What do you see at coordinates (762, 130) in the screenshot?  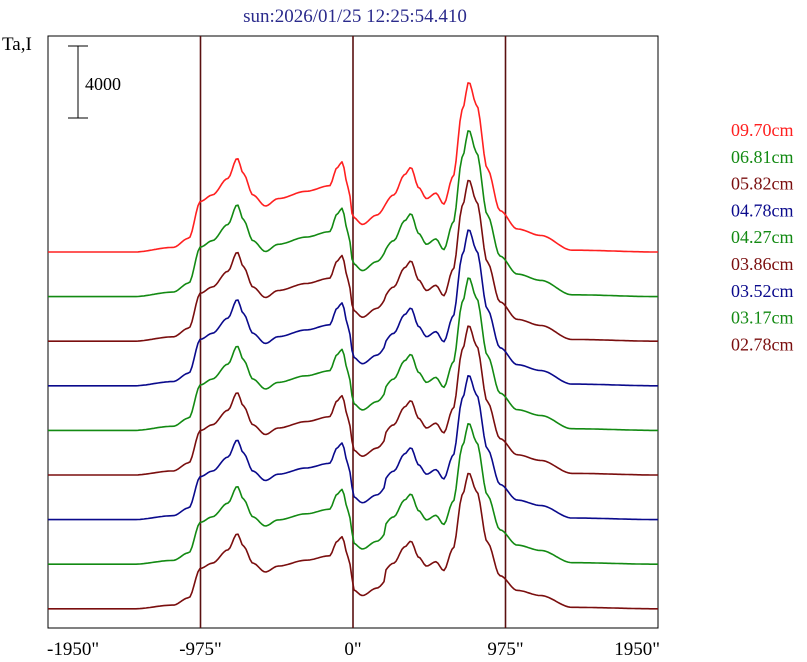 I see `legend-item: 09.70cm` at bounding box center [762, 130].